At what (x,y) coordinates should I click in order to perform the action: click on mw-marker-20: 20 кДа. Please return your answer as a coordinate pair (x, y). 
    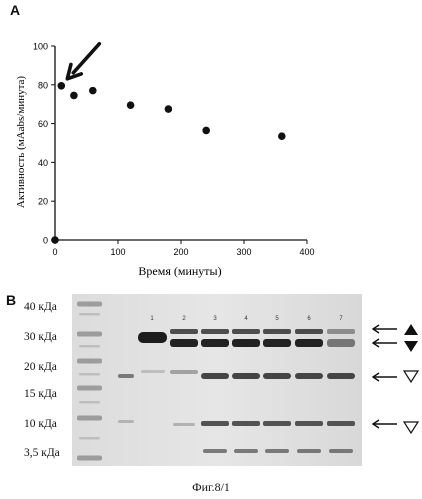
    Looking at the image, I should click on (40, 367).